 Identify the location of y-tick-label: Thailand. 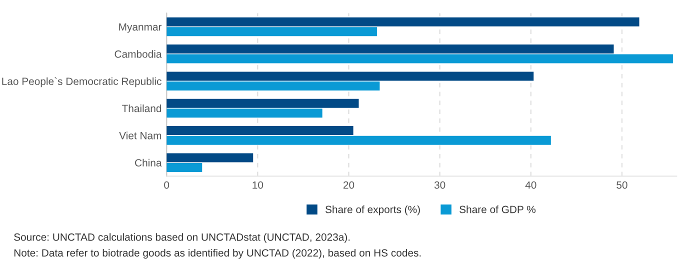
(142, 108).